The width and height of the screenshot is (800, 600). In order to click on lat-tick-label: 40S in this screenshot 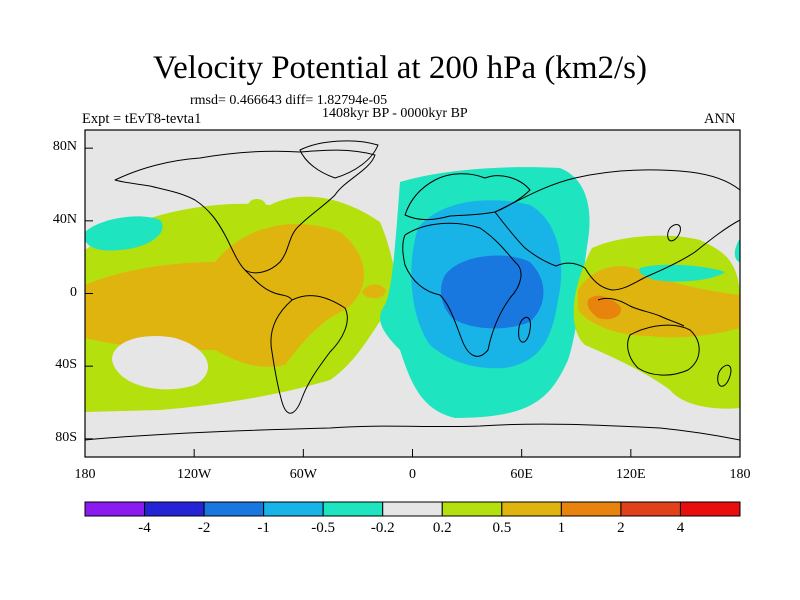, I will do `click(66, 365)`.